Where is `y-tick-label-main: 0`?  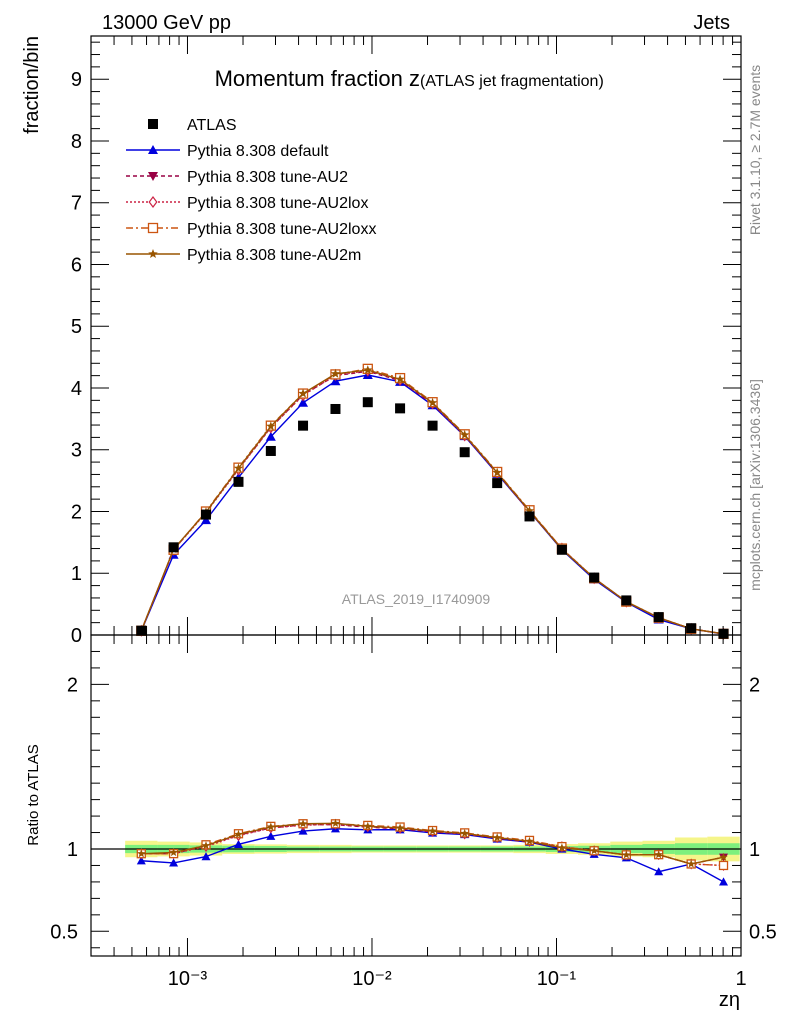 y-tick-label-main: 0 is located at coordinates (76, 636).